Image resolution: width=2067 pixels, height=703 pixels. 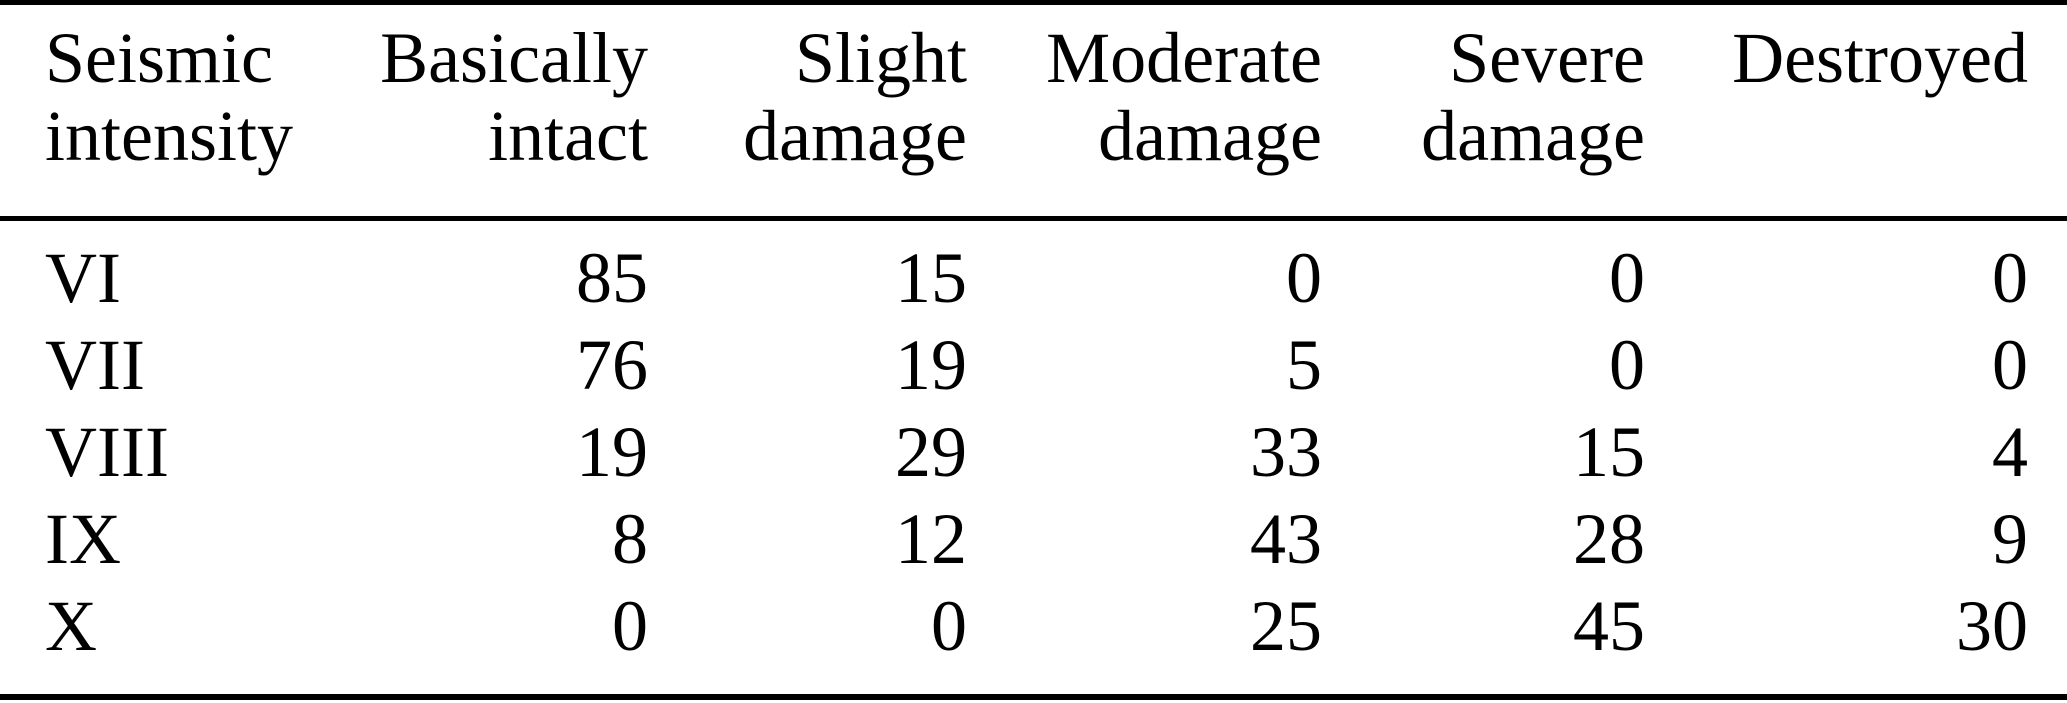 What do you see at coordinates (1856, 111) in the screenshot?
I see `col-header-destroyed: Destroyed` at bounding box center [1856, 111].